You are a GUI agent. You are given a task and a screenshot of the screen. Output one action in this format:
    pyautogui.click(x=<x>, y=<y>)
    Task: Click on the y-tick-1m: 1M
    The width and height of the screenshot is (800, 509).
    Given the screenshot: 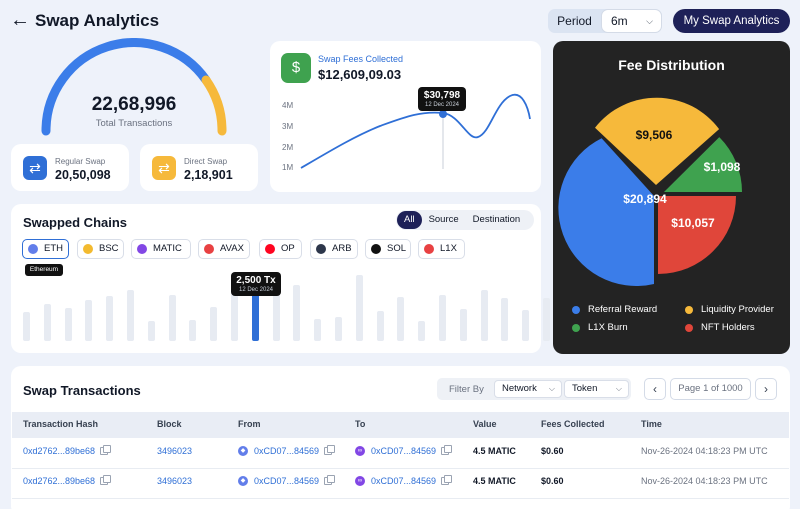 What is the action you would take?
    pyautogui.click(x=288, y=167)
    